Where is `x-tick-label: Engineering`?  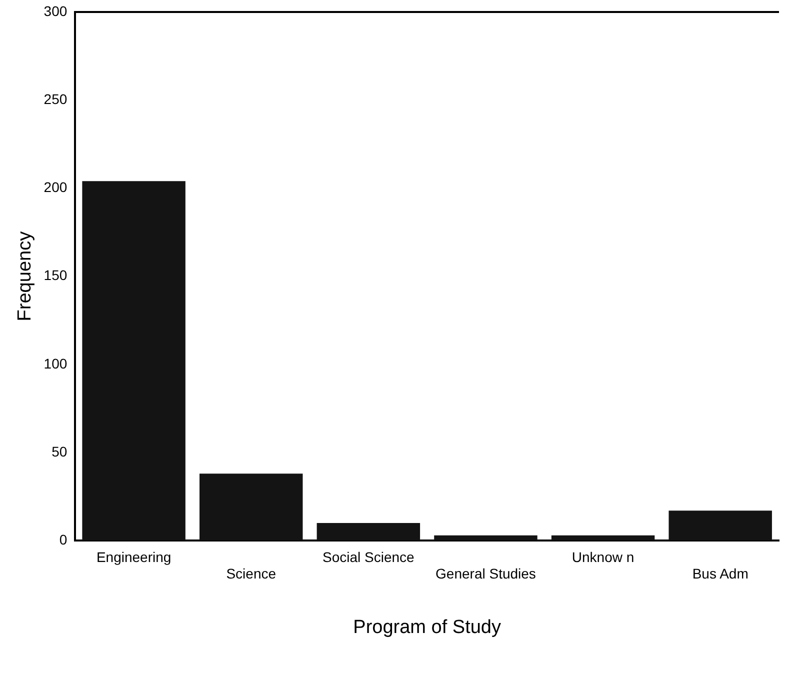 x-tick-label: Engineering is located at coordinates (134, 556).